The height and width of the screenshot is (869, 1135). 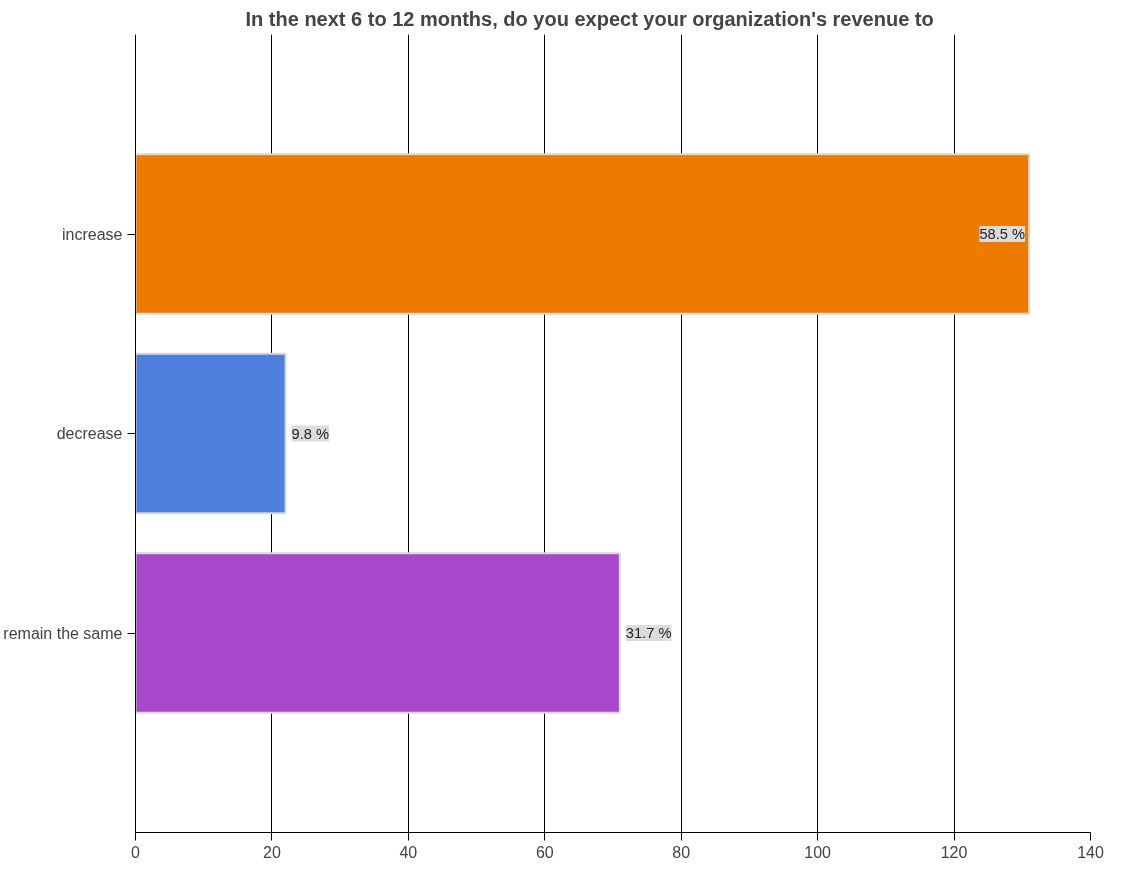 I want to click on y-tick-label: decrease, so click(x=89, y=433).